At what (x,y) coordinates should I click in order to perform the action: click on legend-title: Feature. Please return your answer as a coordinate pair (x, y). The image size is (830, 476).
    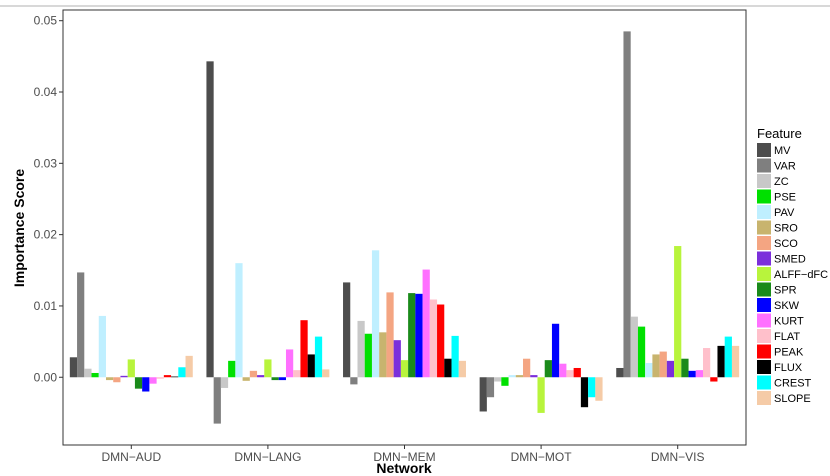
    Looking at the image, I should click on (779, 133).